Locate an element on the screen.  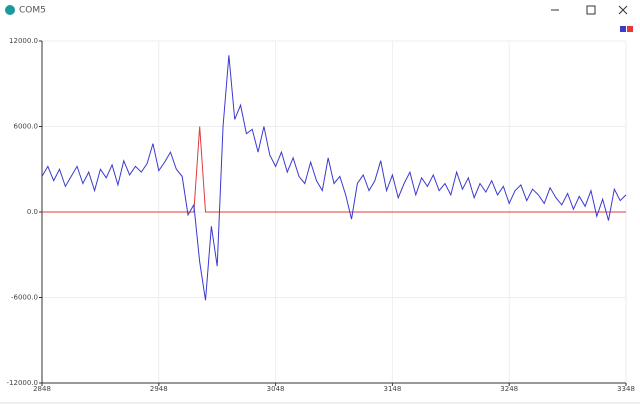
y-tick-label: -6000.0 is located at coordinates (24, 298).